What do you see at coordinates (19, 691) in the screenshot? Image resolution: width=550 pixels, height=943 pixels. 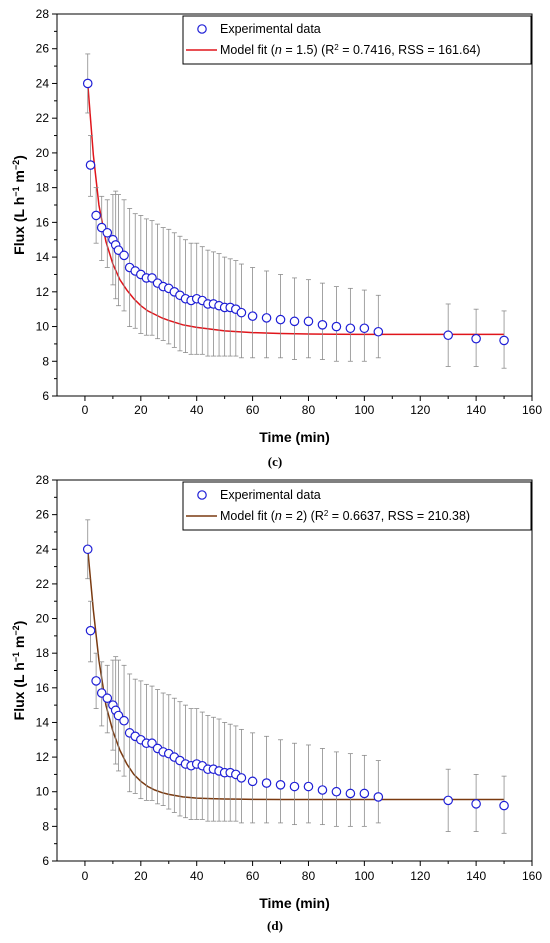 I see `y-label-text: Flux (L h` at bounding box center [19, 691].